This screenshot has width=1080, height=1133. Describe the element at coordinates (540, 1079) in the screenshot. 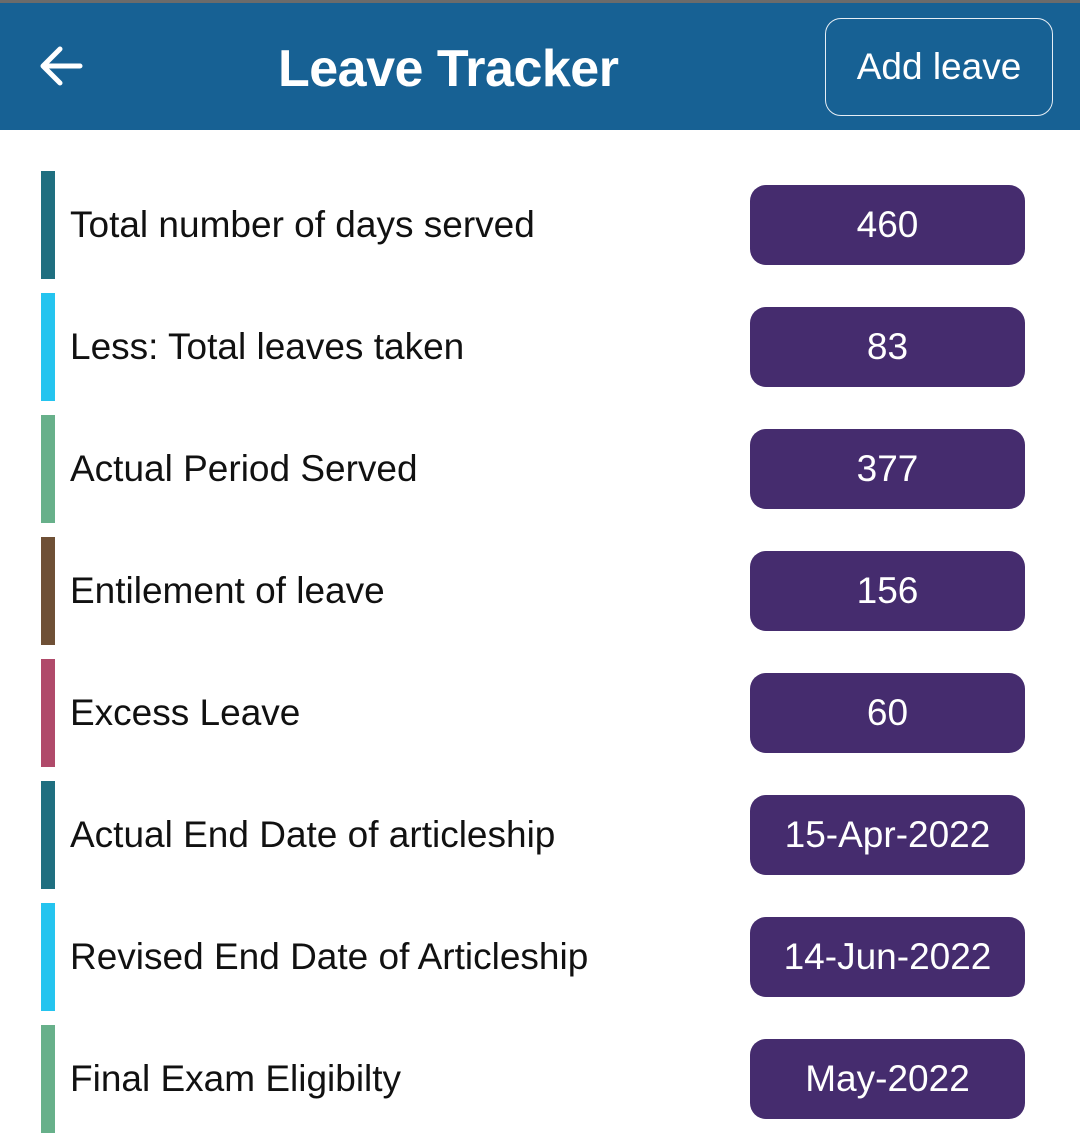

I see `list-item: Final Exam Eligibilty May-2022` at that location.